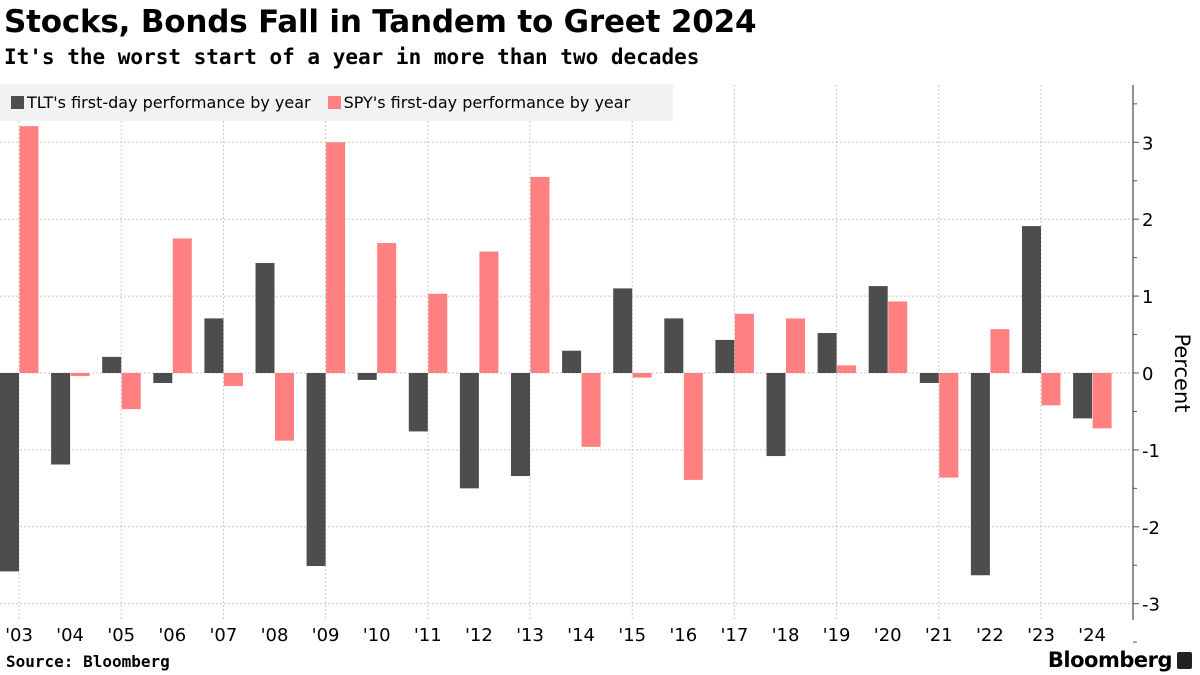  I want to click on bloomberg-logo-icon, so click(1184, 660).